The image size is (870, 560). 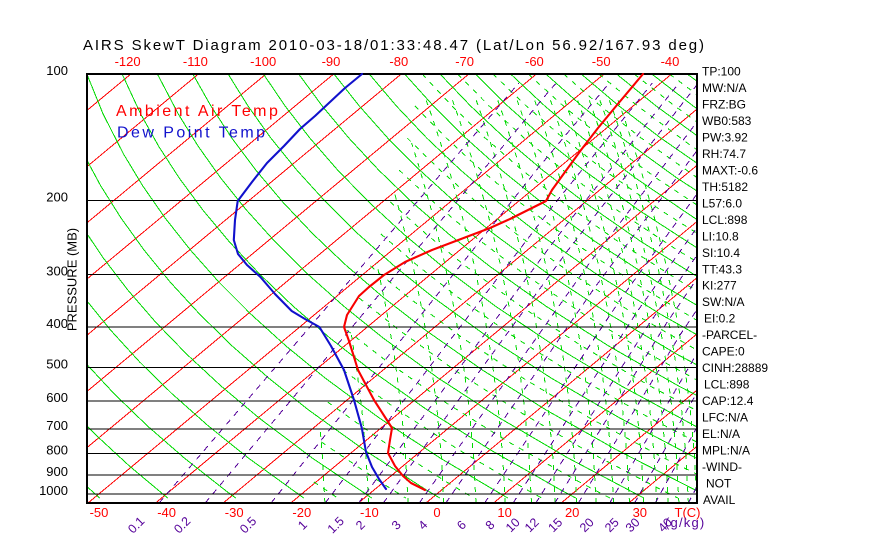 I want to click on svg-text: CINH:28889, so click(x=735, y=368).